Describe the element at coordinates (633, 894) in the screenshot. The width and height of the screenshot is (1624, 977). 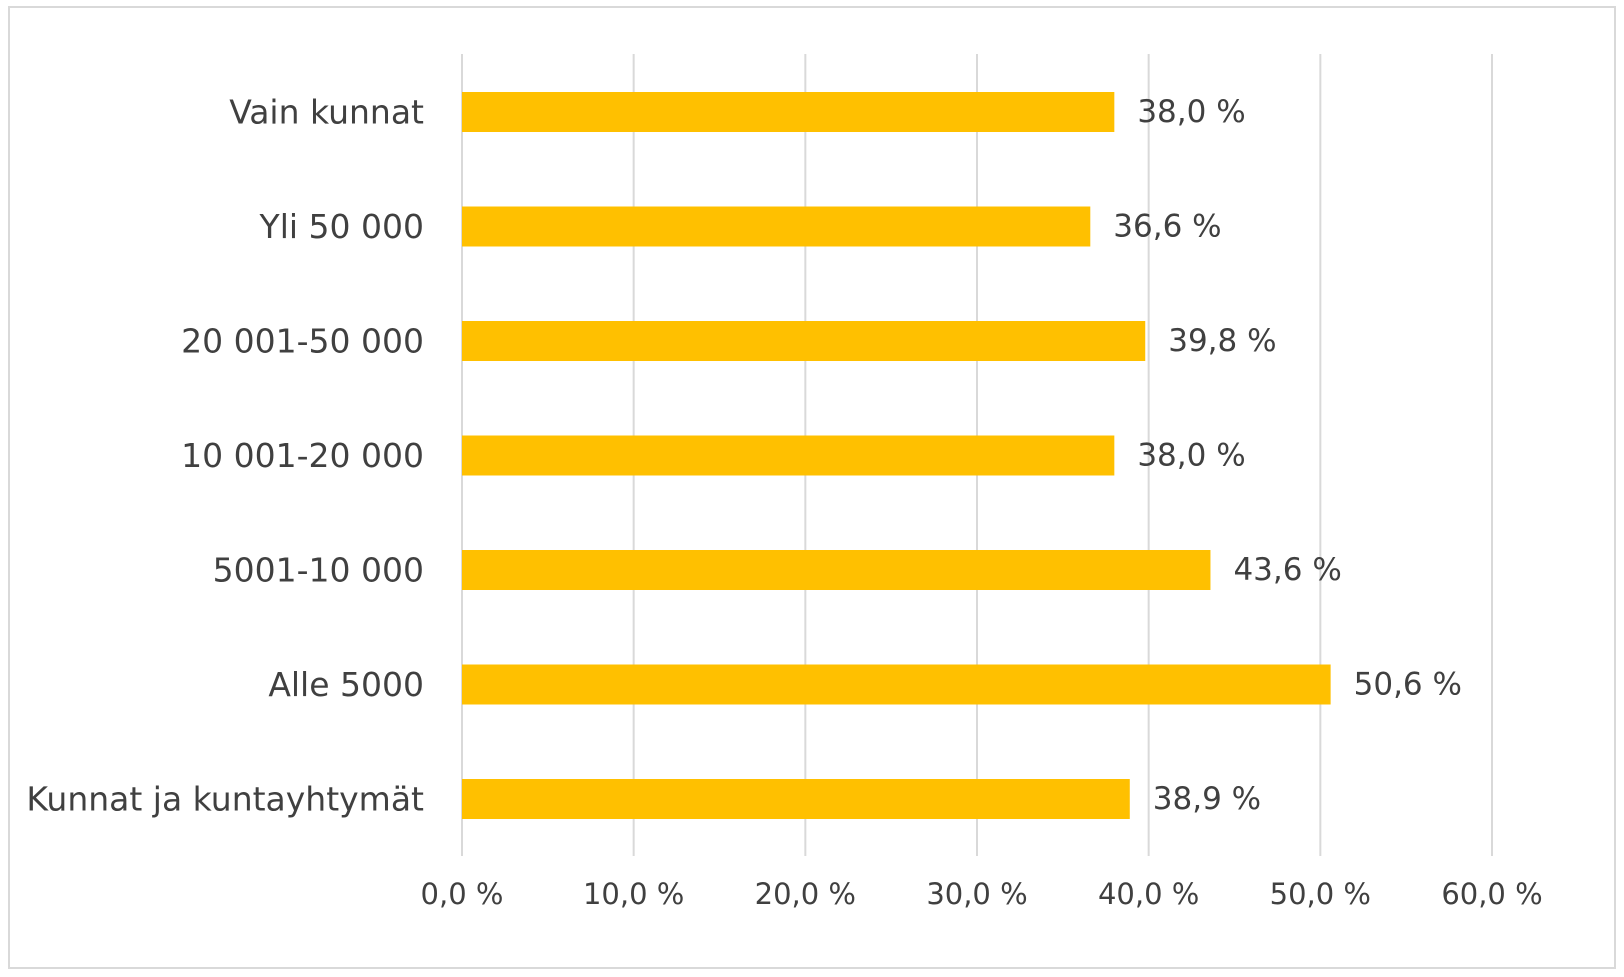
I see `x-tick-label: 10,0 %` at that location.